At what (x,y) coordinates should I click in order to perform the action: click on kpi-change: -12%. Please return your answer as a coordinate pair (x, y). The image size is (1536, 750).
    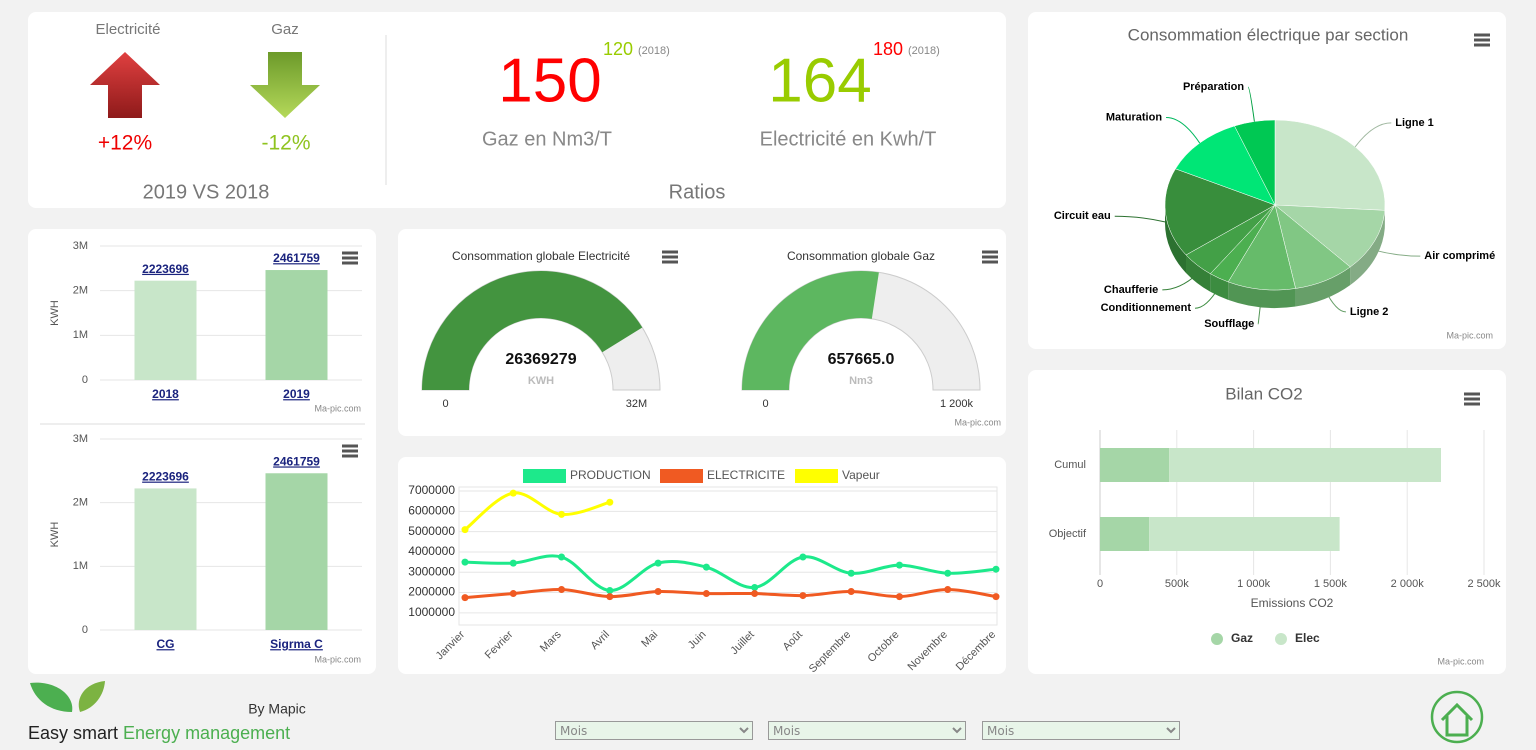
    Looking at the image, I should click on (285, 143).